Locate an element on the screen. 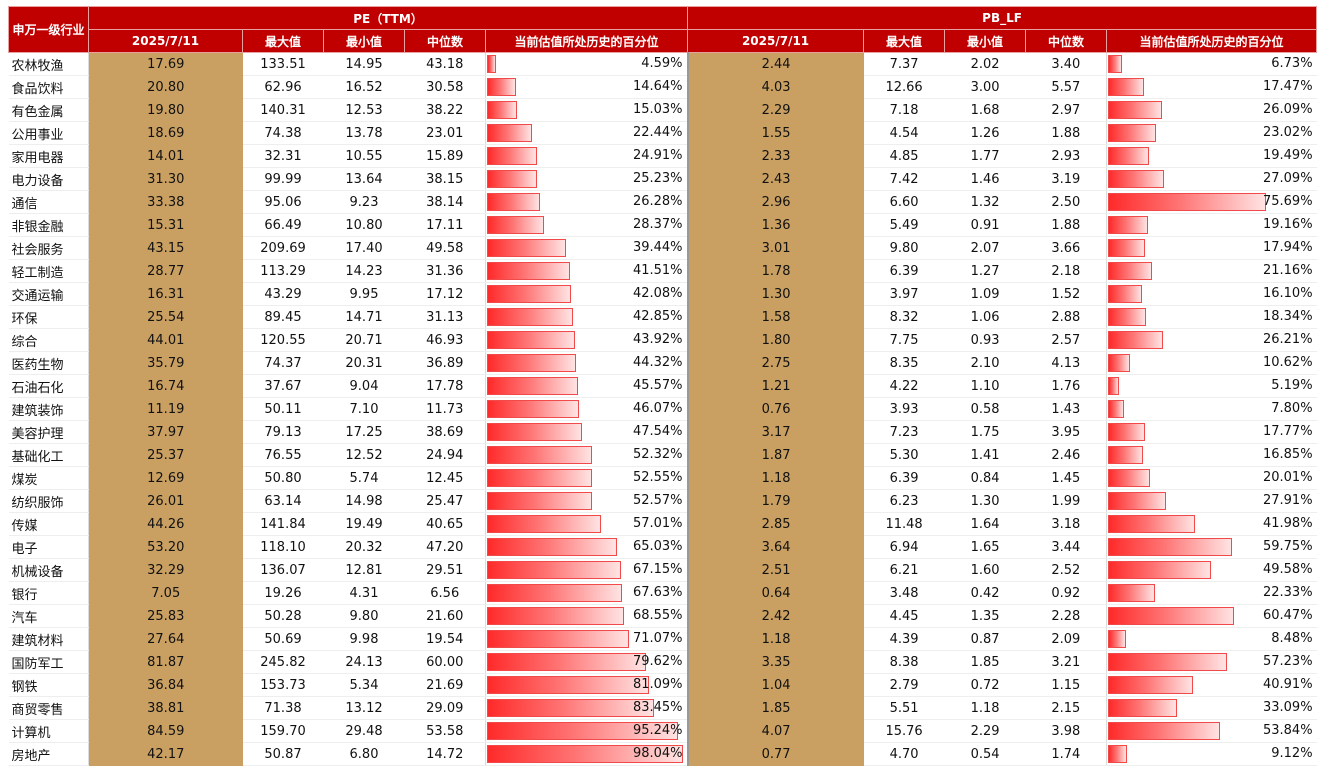 The image size is (1320, 771). pb-percentile-cell: 6.73% is located at coordinates (1211, 64).